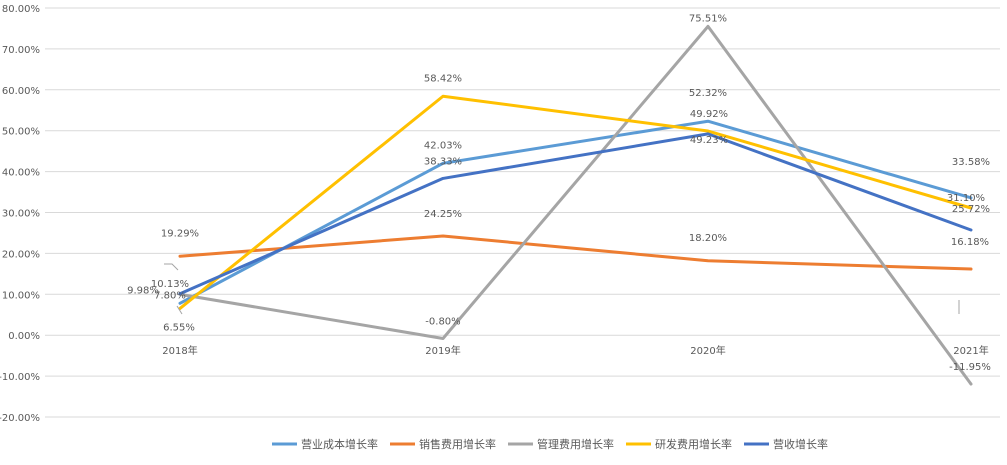  I want to click on legend-label: 管理费用增长率, so click(575, 444).